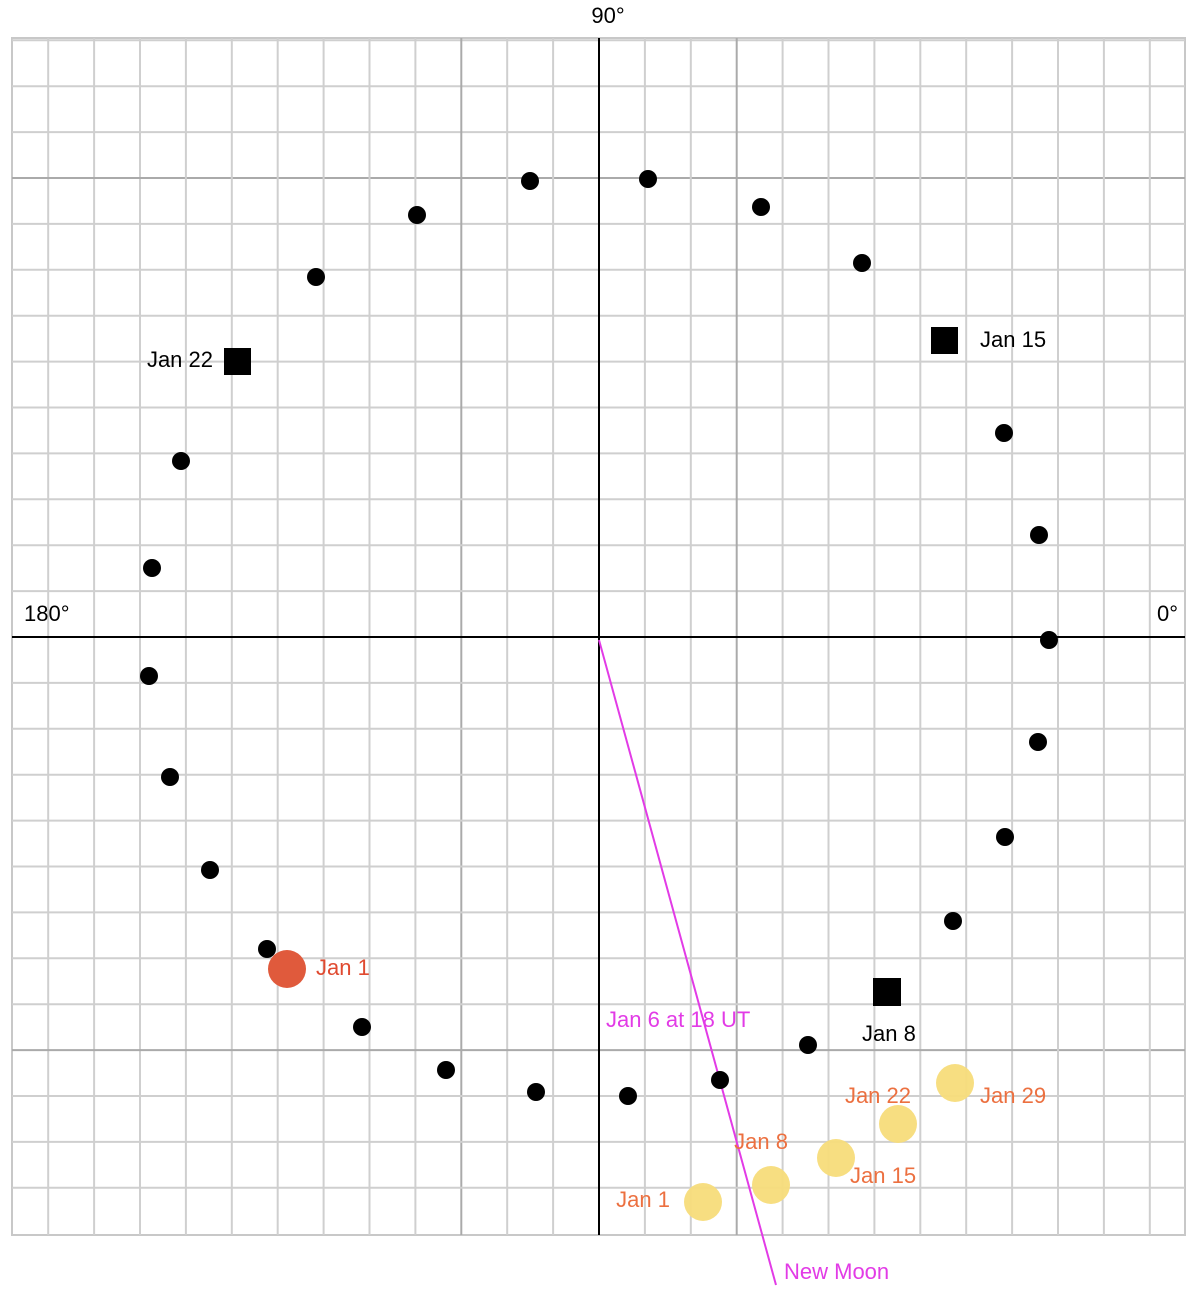 The width and height of the screenshot is (1198, 1298). Describe the element at coordinates (836, 1271) in the screenshot. I see `new-moon-label: New Moon` at that location.